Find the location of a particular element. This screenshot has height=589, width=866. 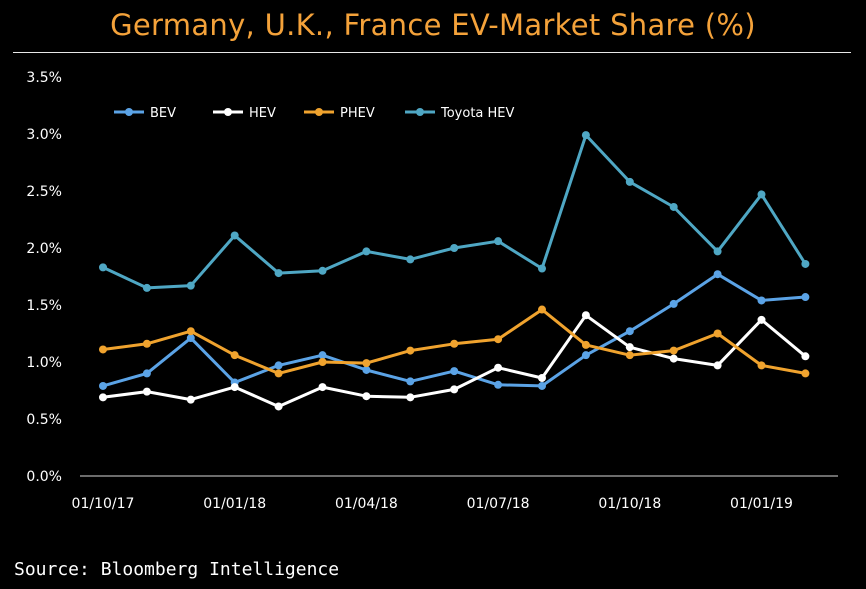

series-phev is located at coordinates (454, 341).